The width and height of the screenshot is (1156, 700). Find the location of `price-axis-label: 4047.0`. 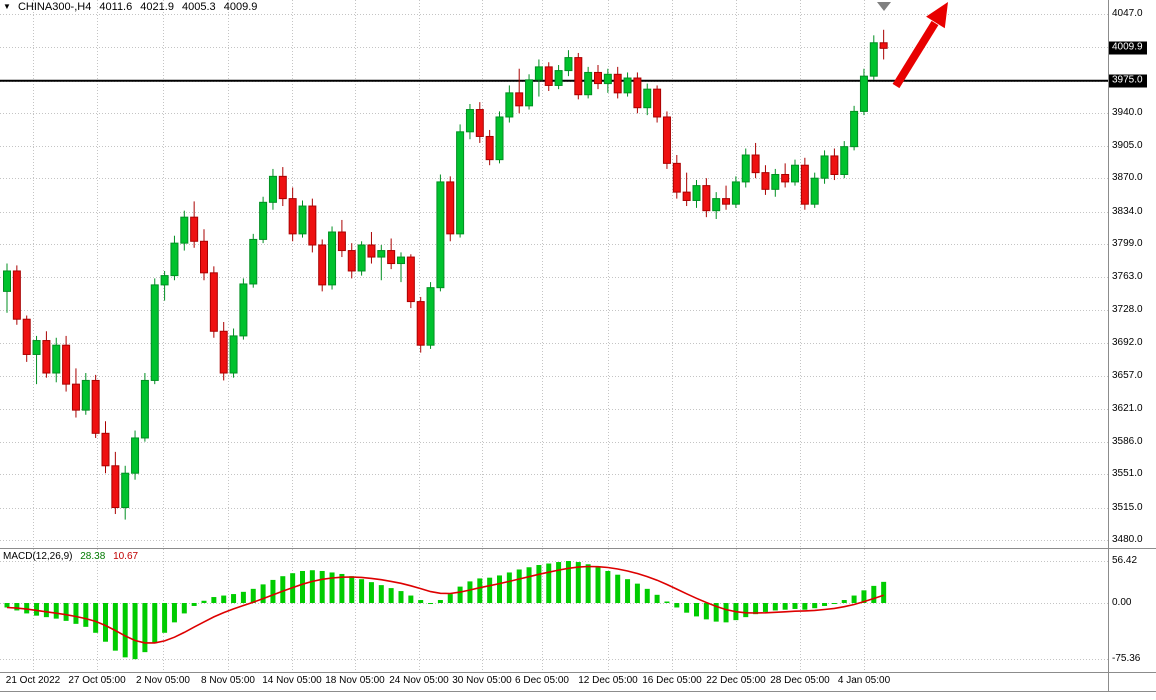

price-axis-label: 4047.0 is located at coordinates (1127, 13).